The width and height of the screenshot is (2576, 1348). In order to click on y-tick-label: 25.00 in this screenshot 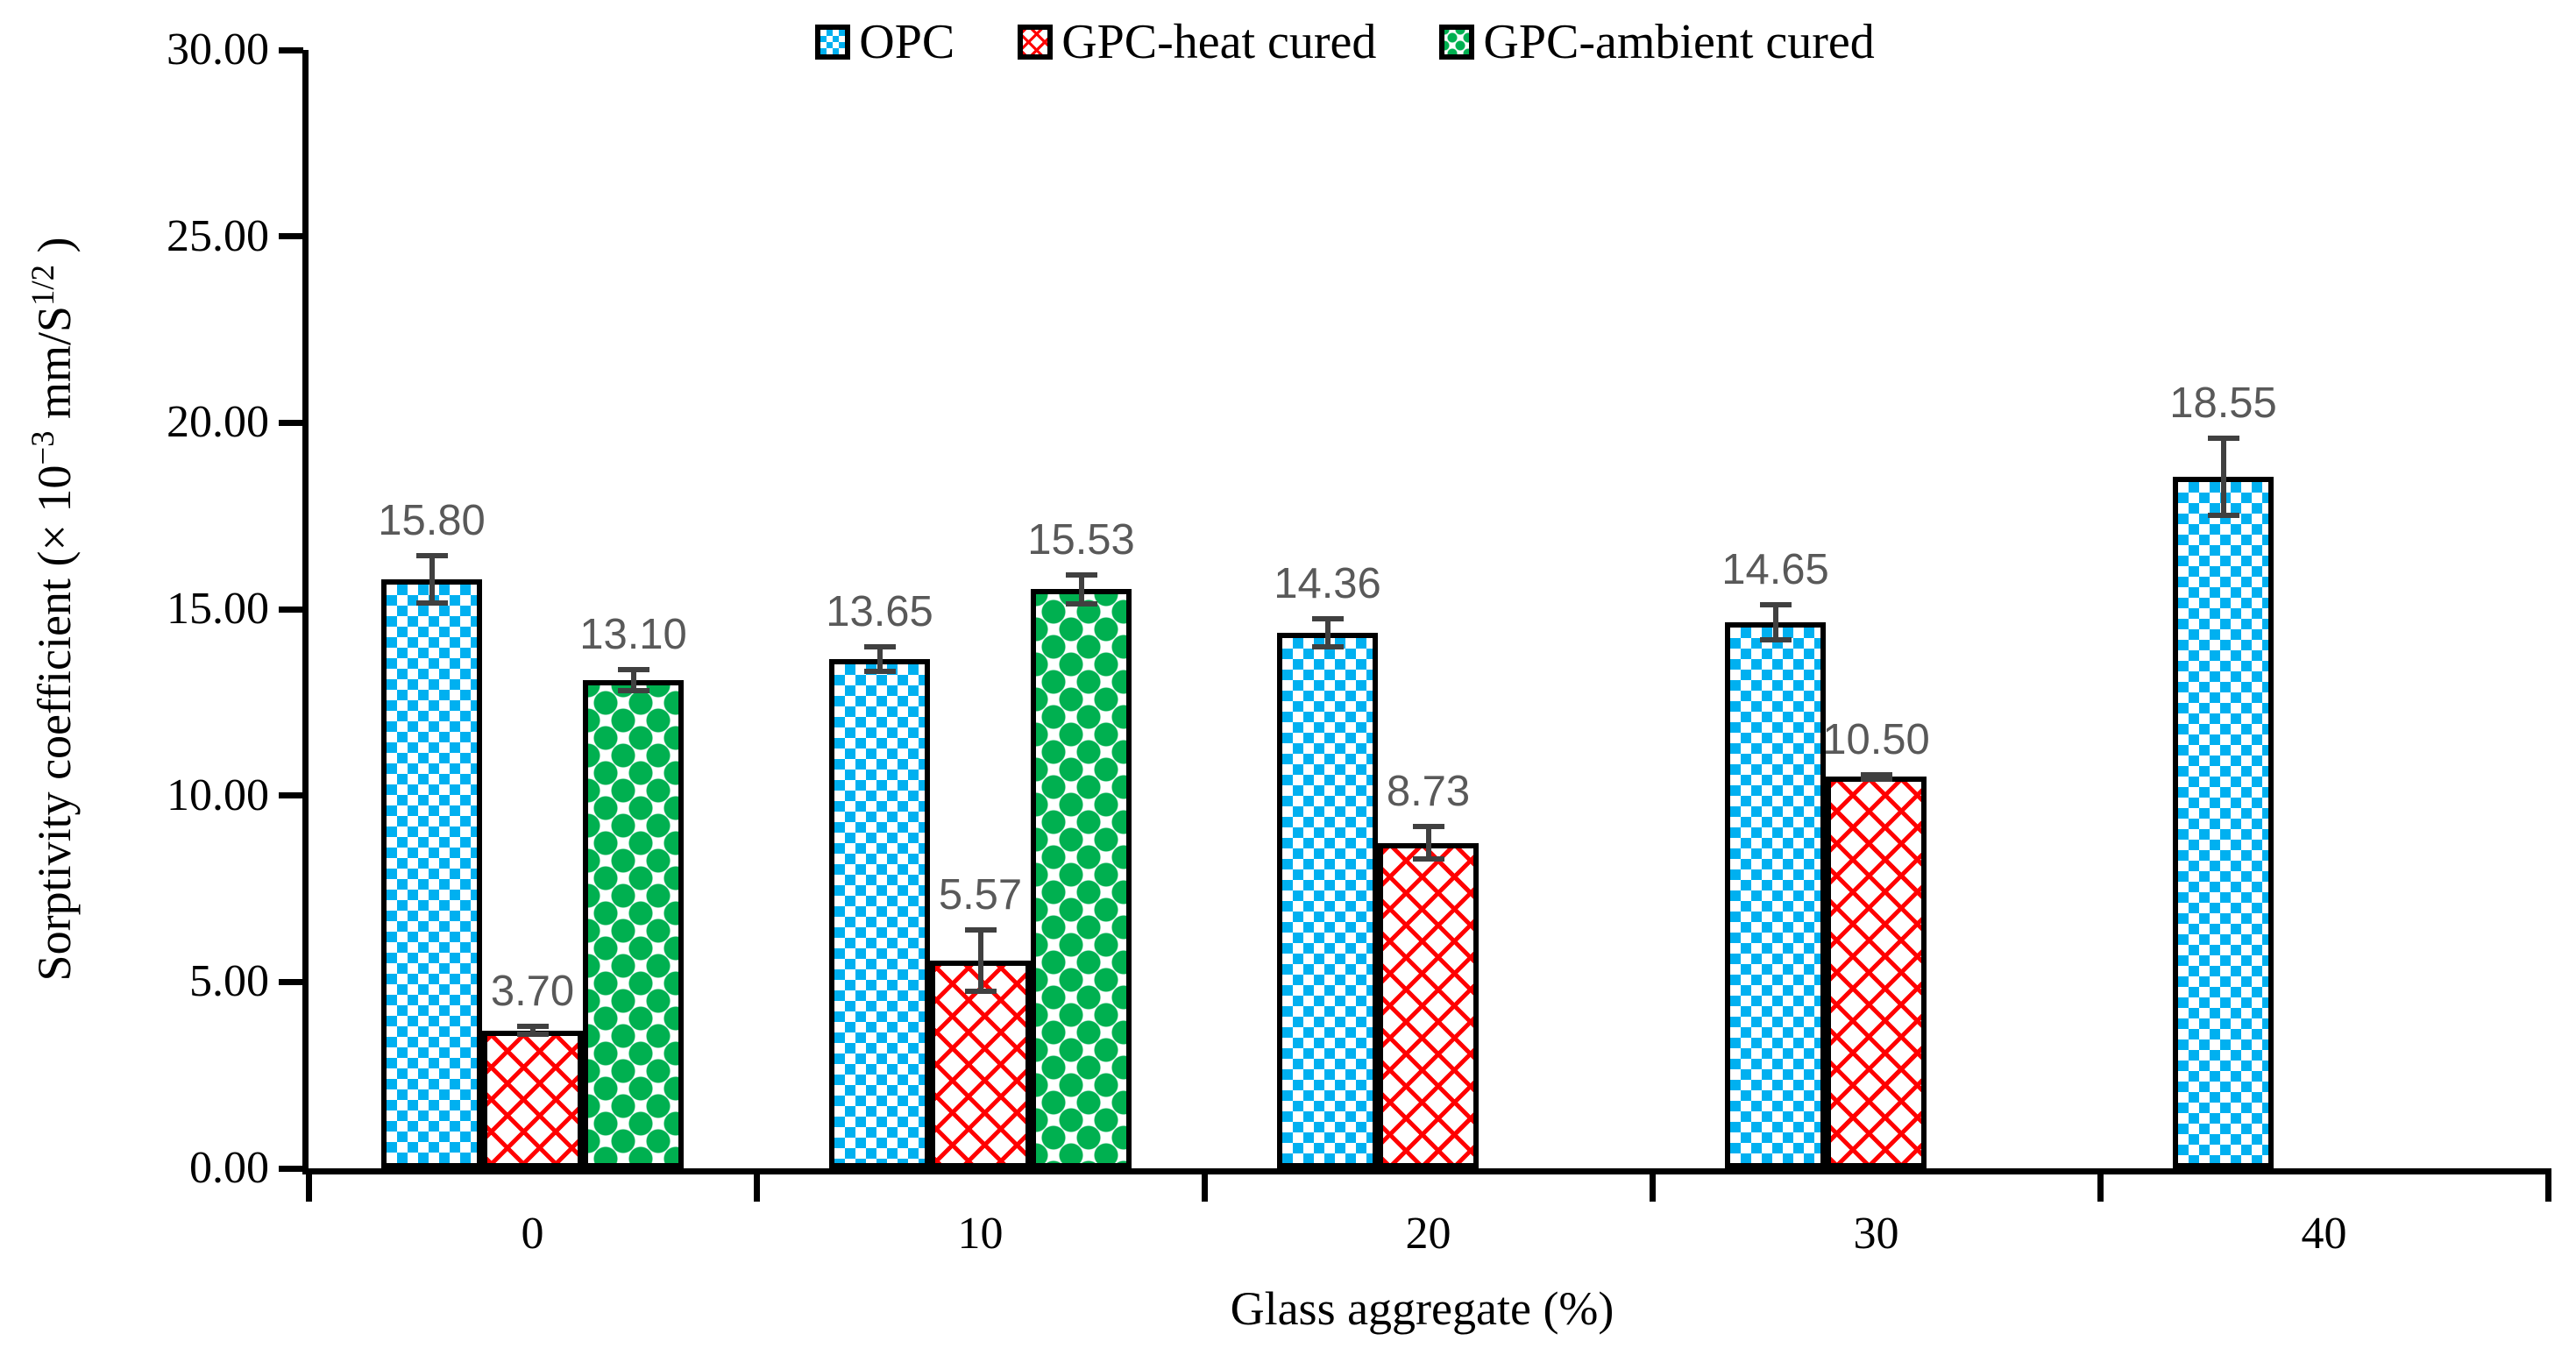, I will do `click(218, 235)`.